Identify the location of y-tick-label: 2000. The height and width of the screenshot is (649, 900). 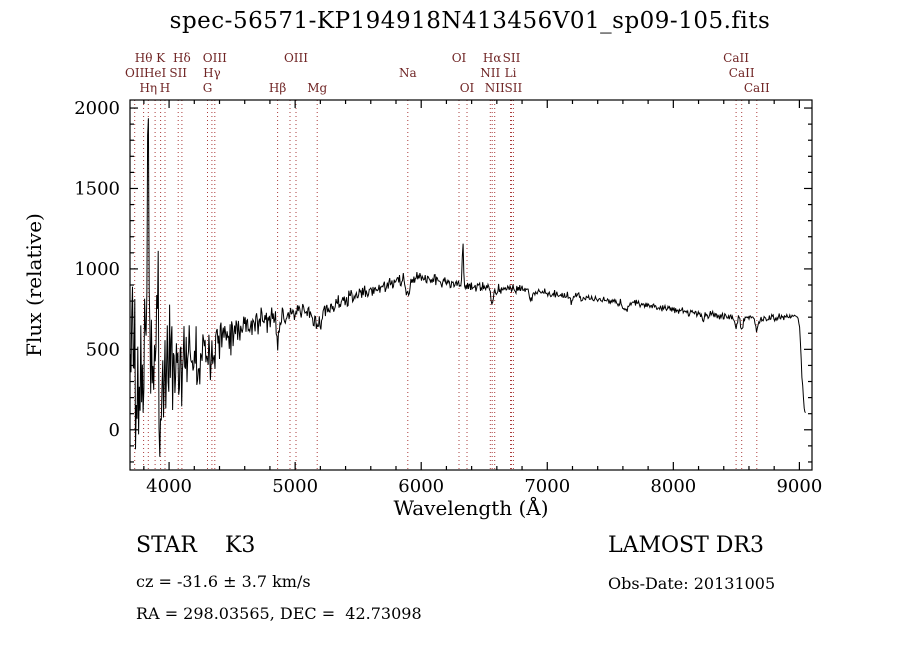
(97, 108).